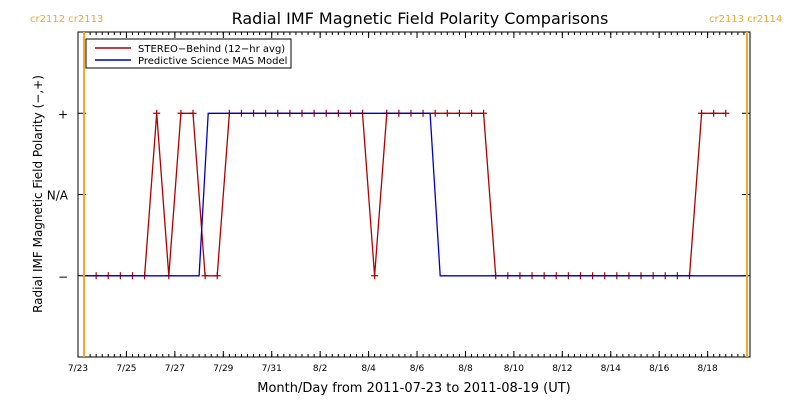 This screenshot has height=400, width=800. Describe the element at coordinates (368, 369) in the screenshot. I see `x-tick-label: 8/4` at that location.